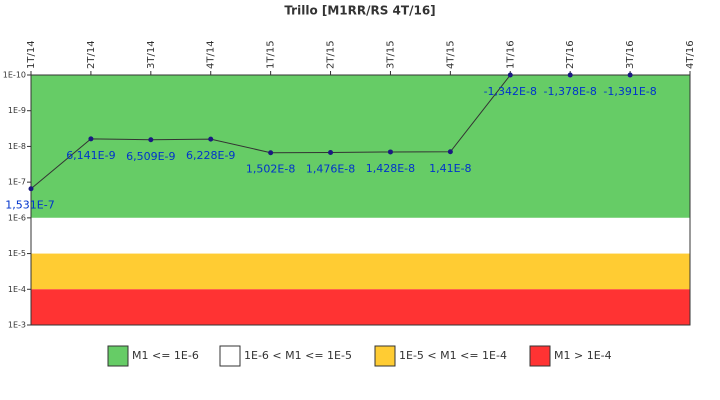 The width and height of the screenshot is (720, 400). I want to click on chart-title: Trillo [M1RR/RS 4T/16], so click(359, 11).